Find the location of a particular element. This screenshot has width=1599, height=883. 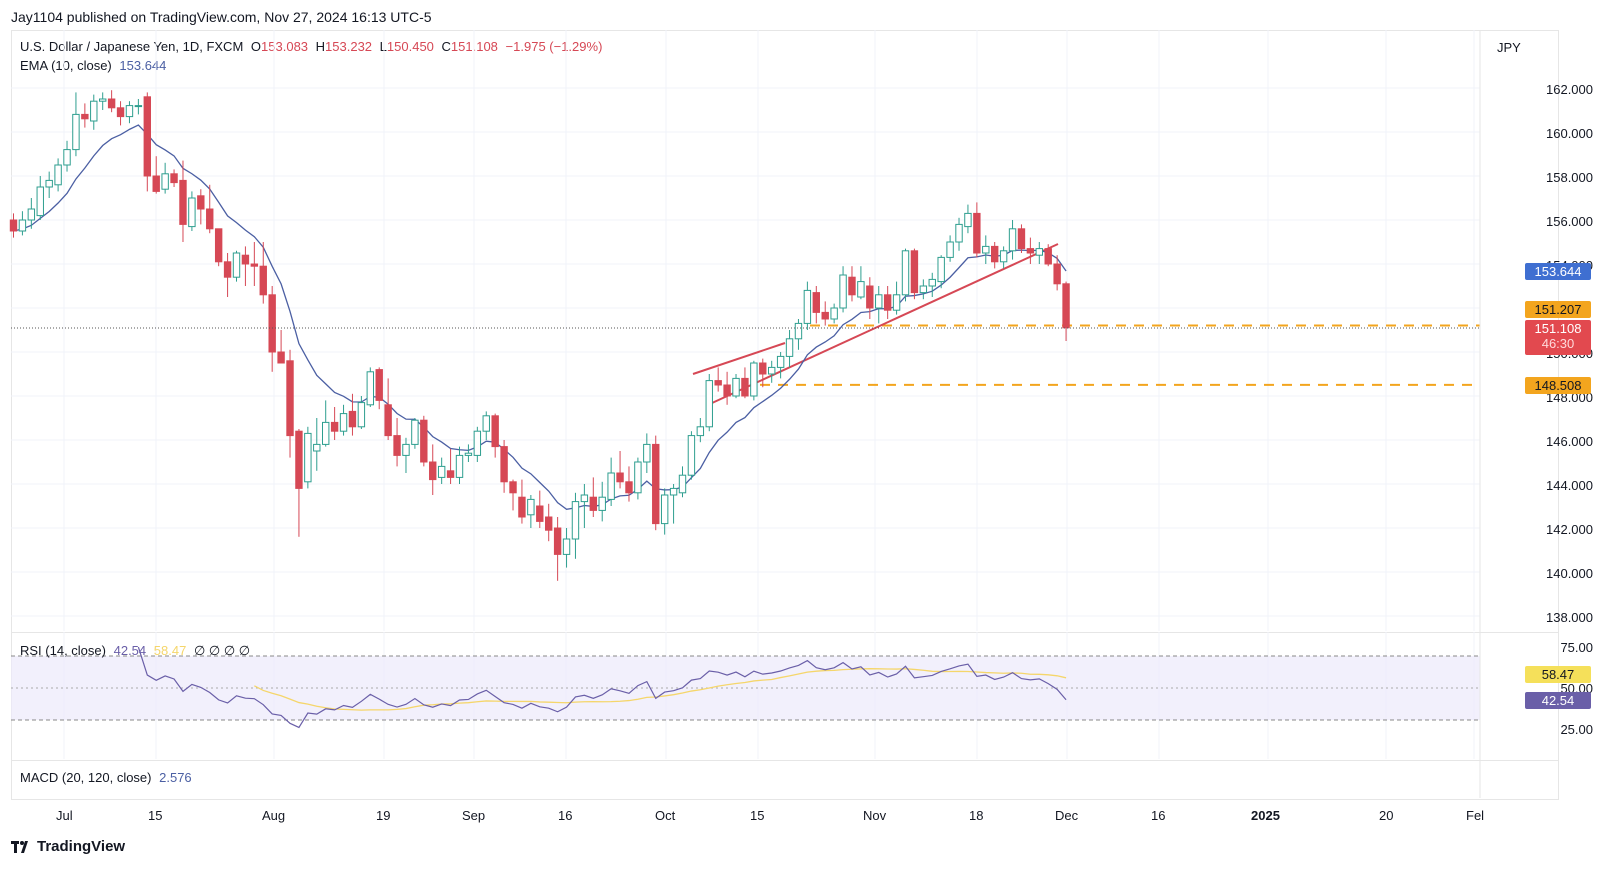

time-20-jan: 20 is located at coordinates (1386, 815).